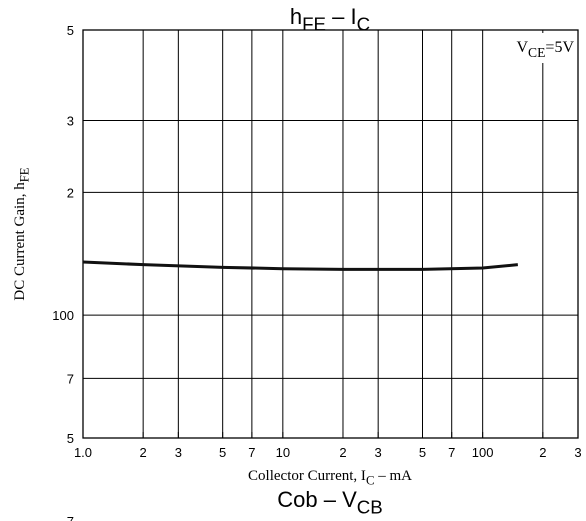  Describe the element at coordinates (20, 241) in the screenshot. I see `y-axis-label-part: DC Current Gain, h` at that location.